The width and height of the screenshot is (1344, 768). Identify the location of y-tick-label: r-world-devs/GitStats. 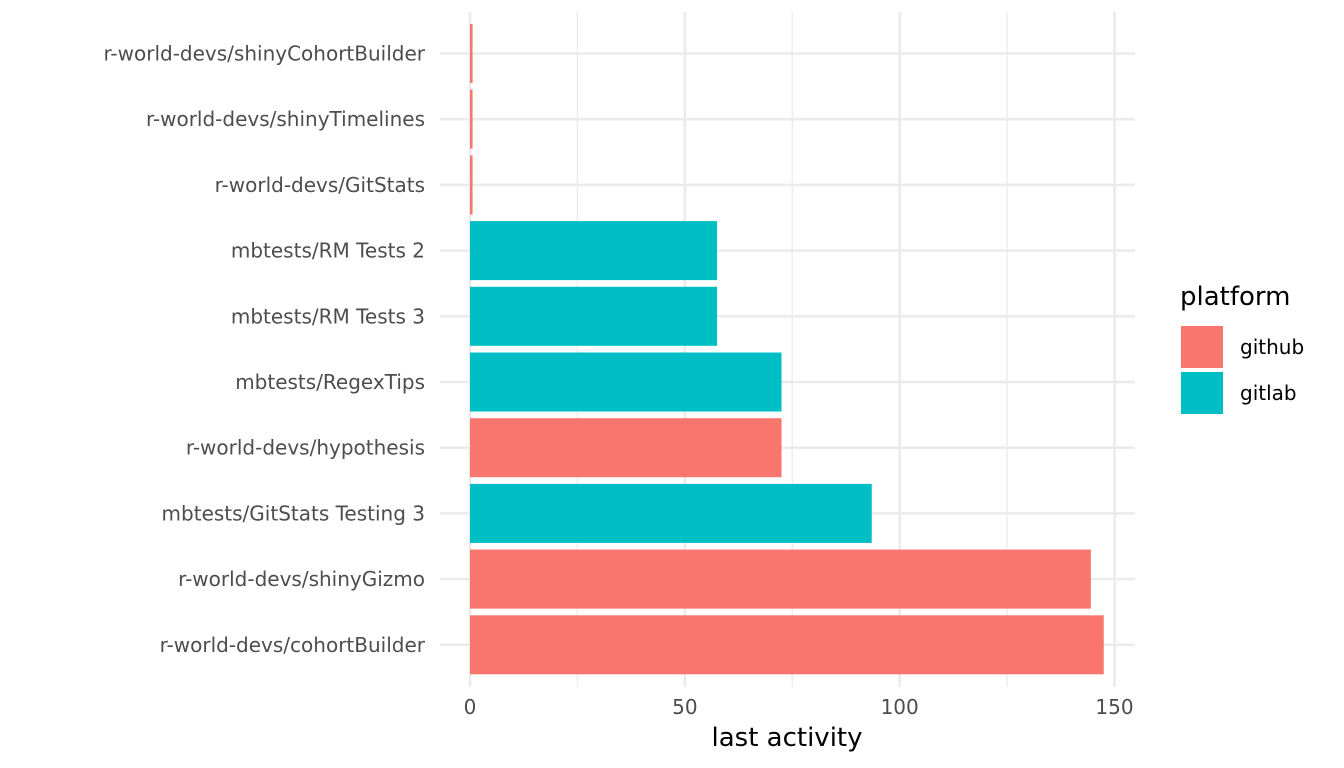
(320, 185).